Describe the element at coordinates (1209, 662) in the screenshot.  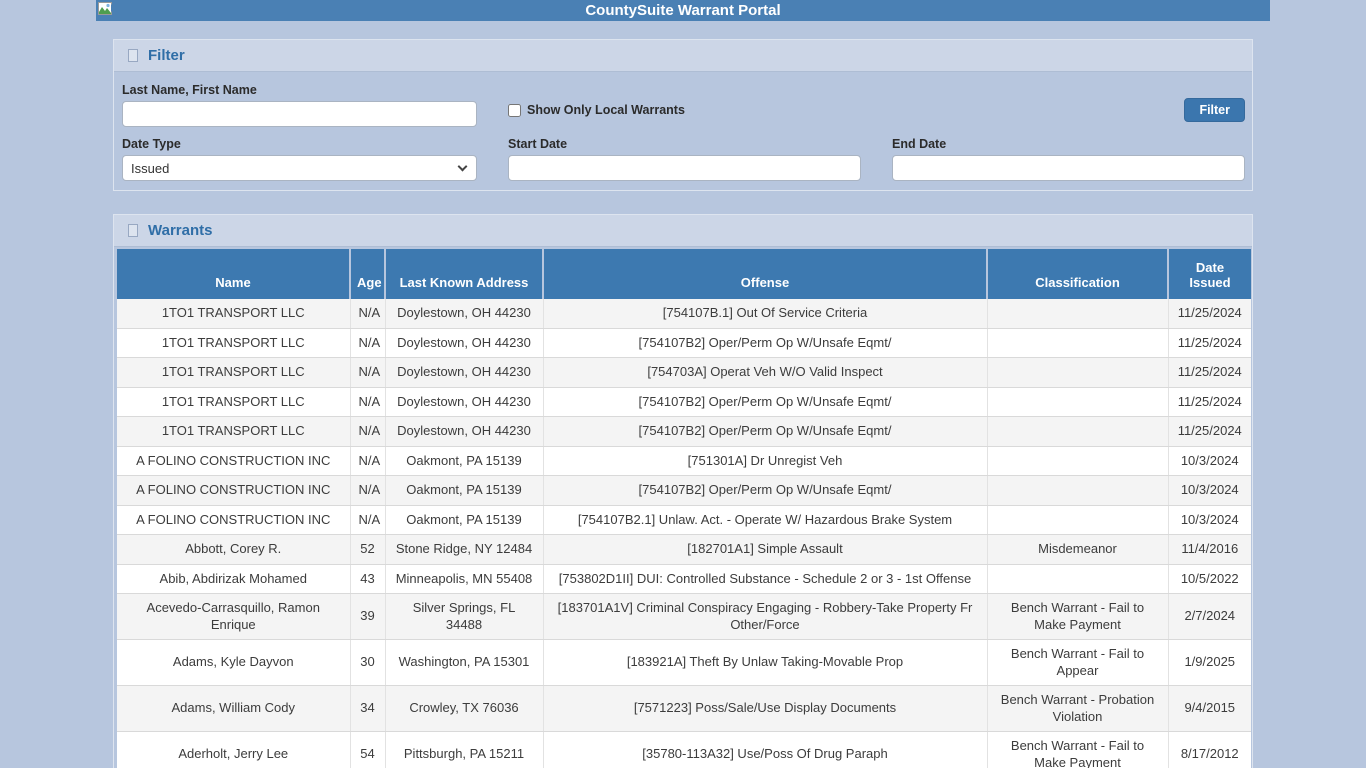
I see `cell-date-issued: 1/9/2025` at that location.